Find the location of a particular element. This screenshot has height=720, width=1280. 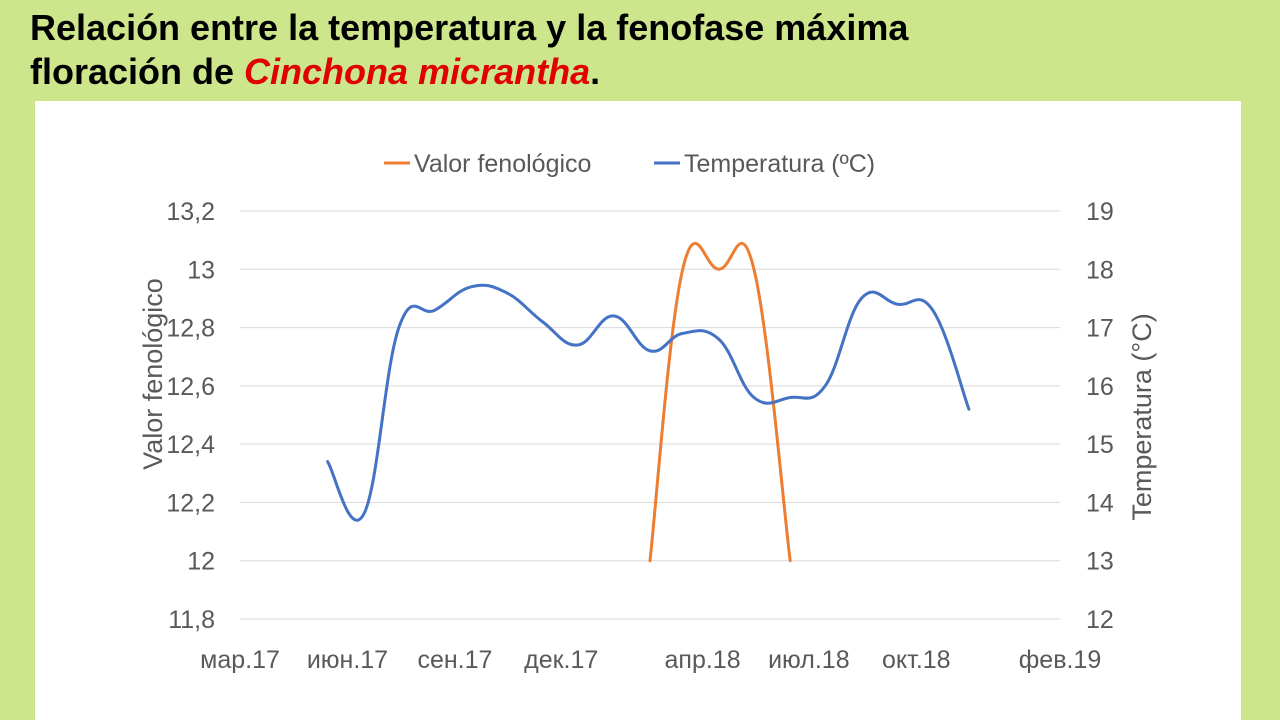

x-tick-label: окт.18 is located at coordinates (916, 660).